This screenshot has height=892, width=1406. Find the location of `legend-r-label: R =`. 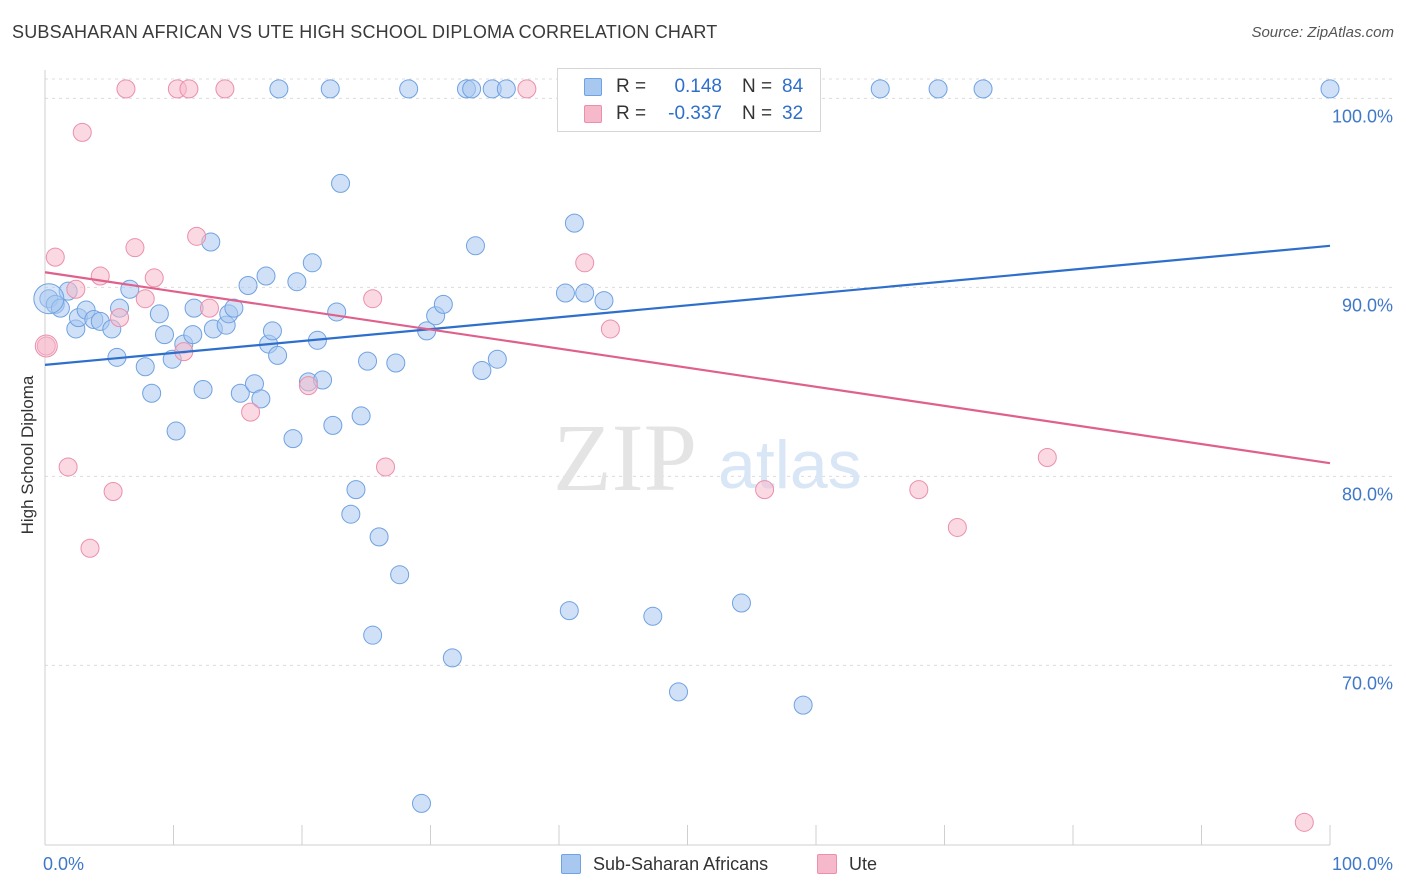

legend-r-label: R = is located at coordinates (631, 86).